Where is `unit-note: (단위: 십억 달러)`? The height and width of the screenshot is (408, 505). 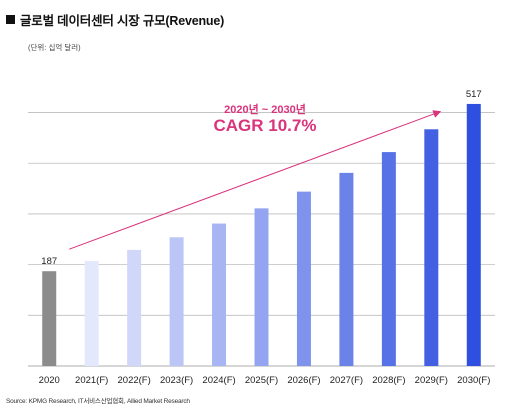
unit-note: (단위: 십억 달러) is located at coordinates (54, 47).